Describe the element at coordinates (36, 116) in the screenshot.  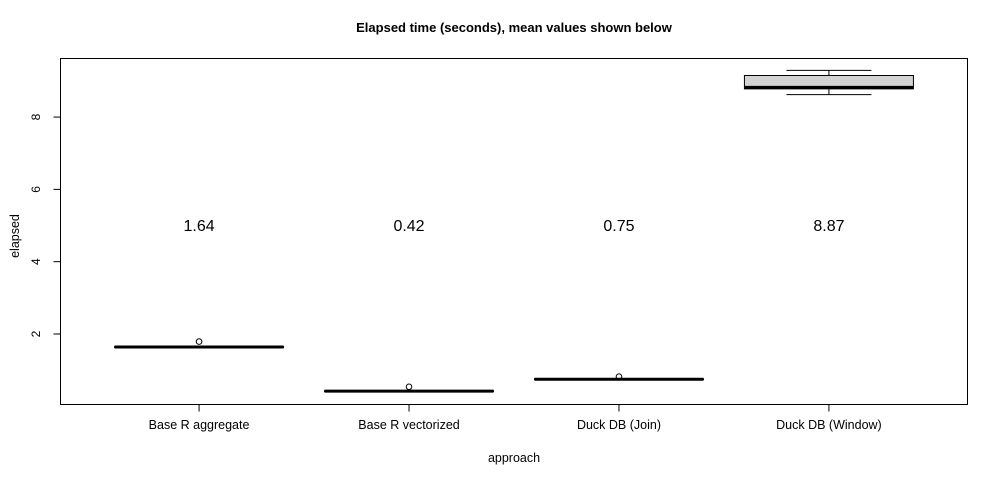
I see `y-tick-label: 8` at that location.